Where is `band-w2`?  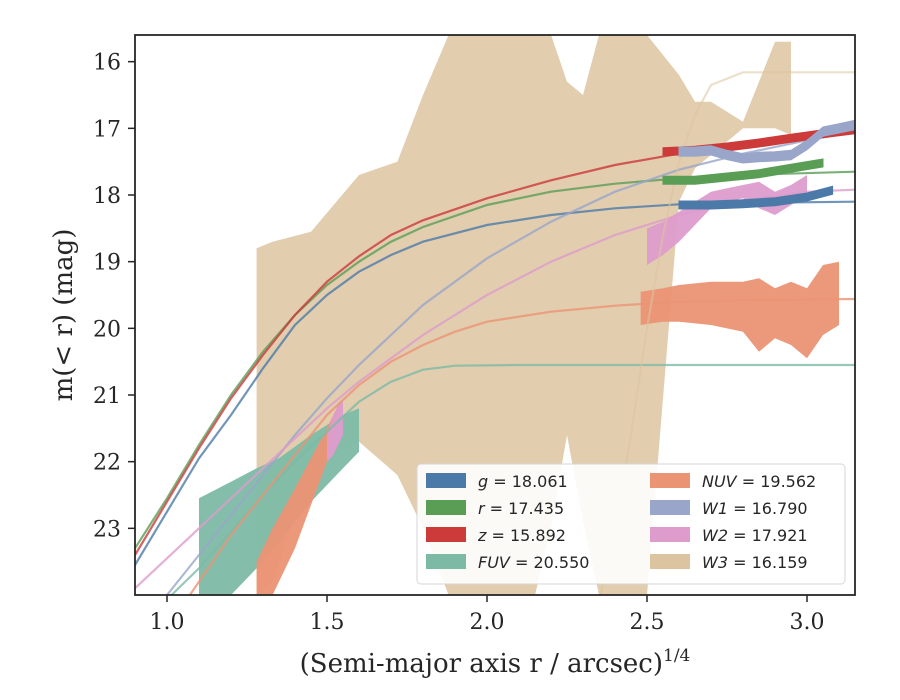
band-w2 is located at coordinates (335, 431).